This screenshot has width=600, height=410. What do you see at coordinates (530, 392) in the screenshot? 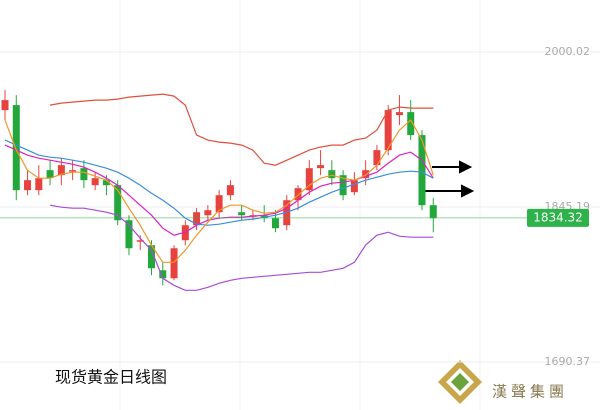
I see `logo-text: 漢聲集團` at bounding box center [530, 392].